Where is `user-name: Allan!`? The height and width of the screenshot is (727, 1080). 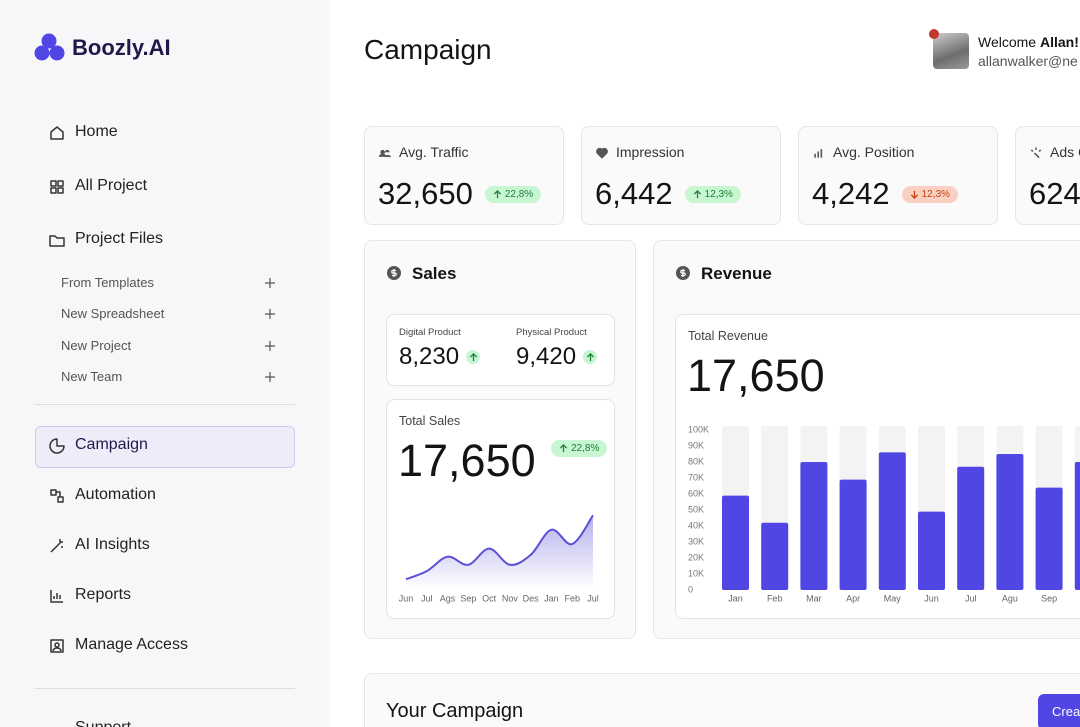 user-name: Allan! is located at coordinates (1059, 42).